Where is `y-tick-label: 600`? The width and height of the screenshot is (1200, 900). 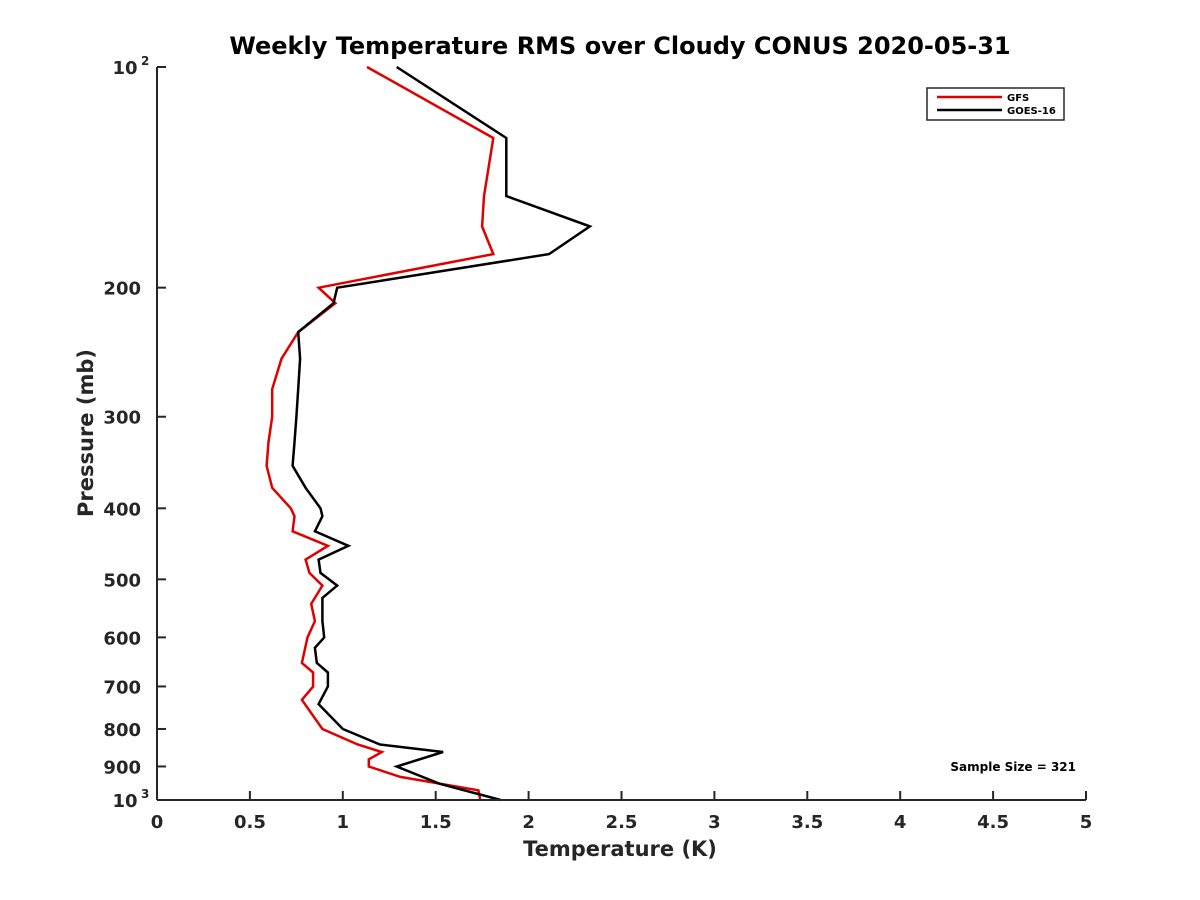
y-tick-label: 600 is located at coordinates (122, 638).